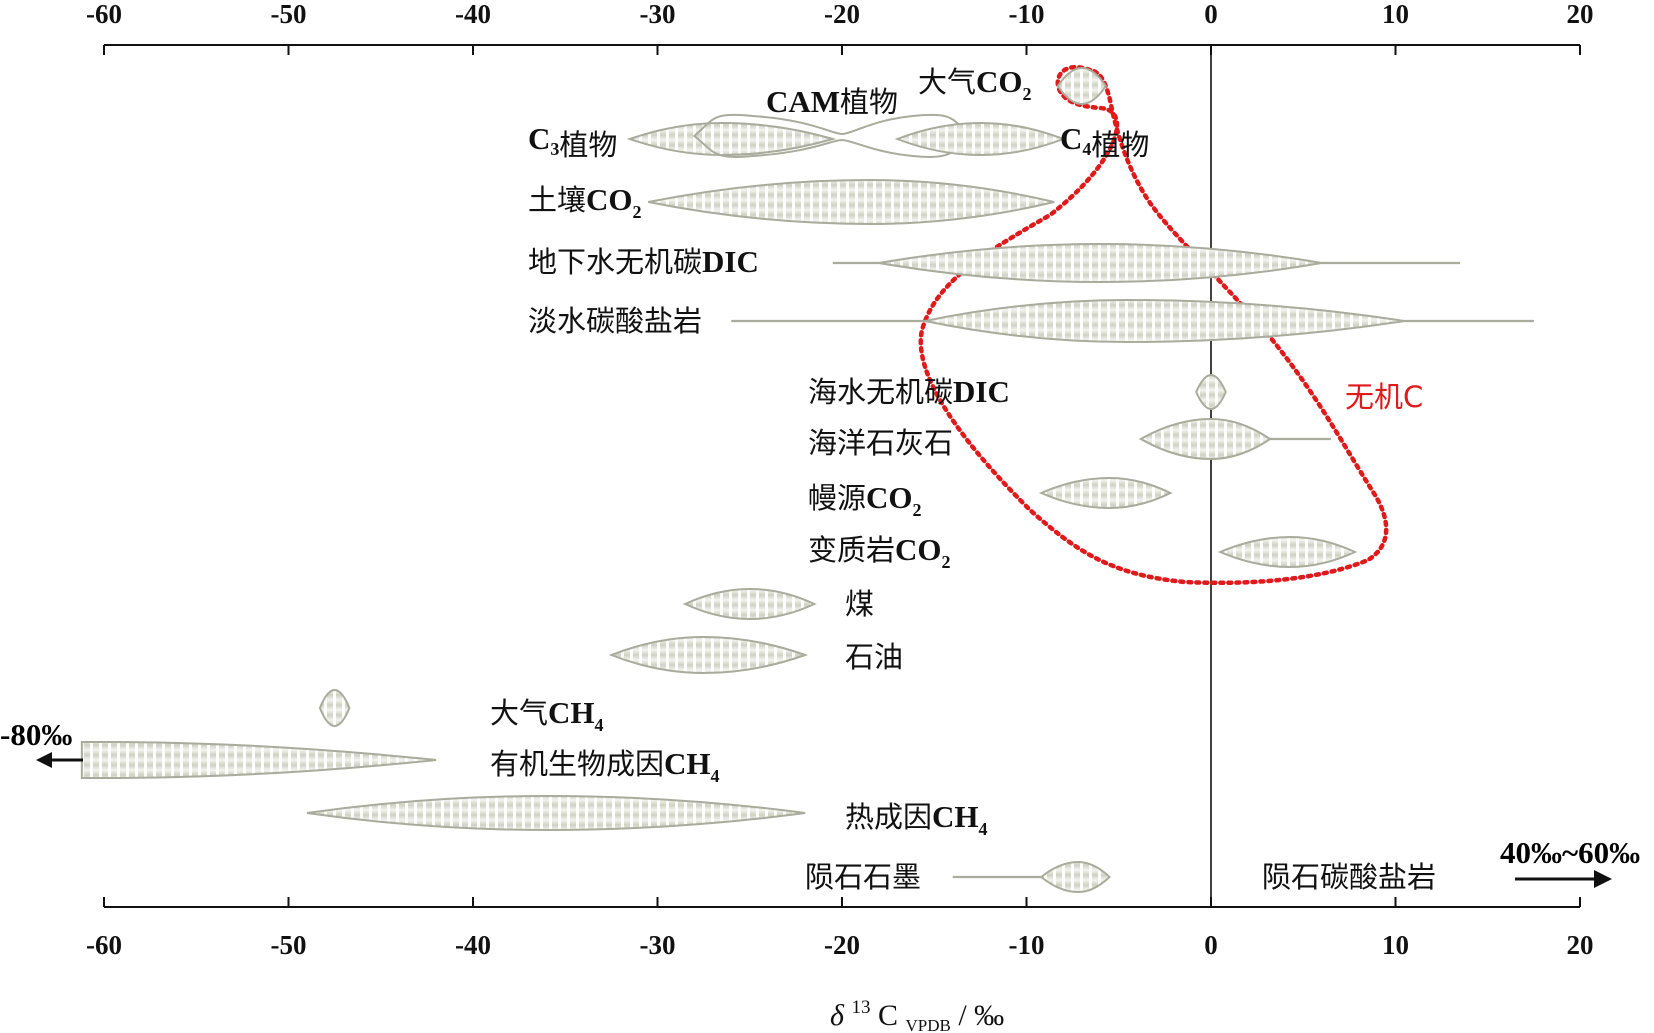 The image size is (1654, 1033). Describe the element at coordinates (842, 945) in the screenshot. I see `bottom-tick-label: -20` at that location.